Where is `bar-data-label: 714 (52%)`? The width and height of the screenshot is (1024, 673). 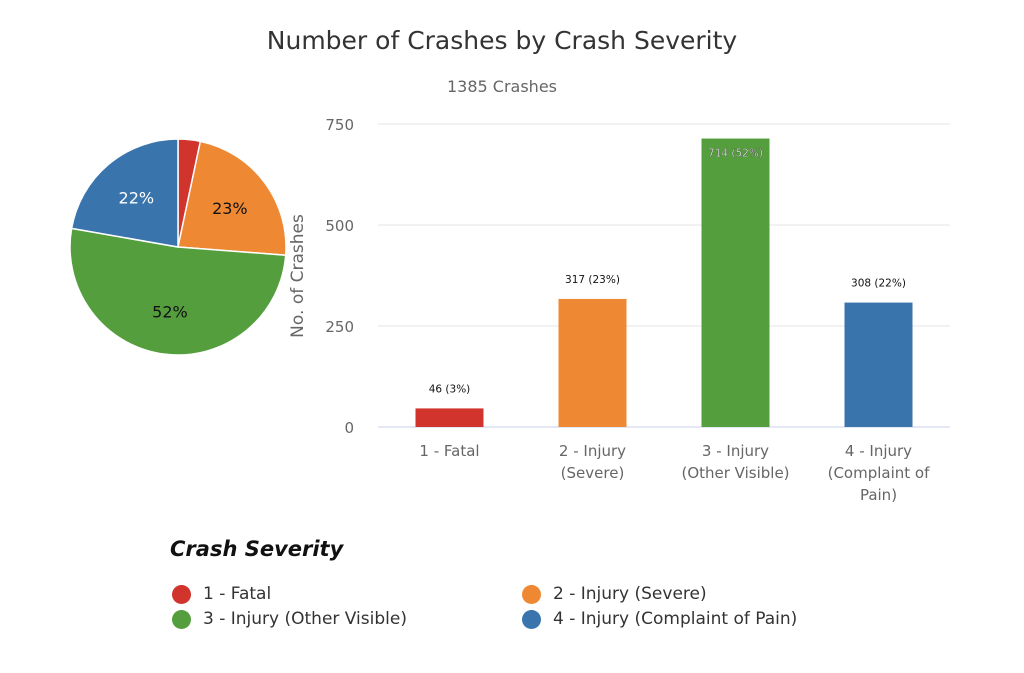
bar-data-label: 714 (52%) is located at coordinates (735, 154).